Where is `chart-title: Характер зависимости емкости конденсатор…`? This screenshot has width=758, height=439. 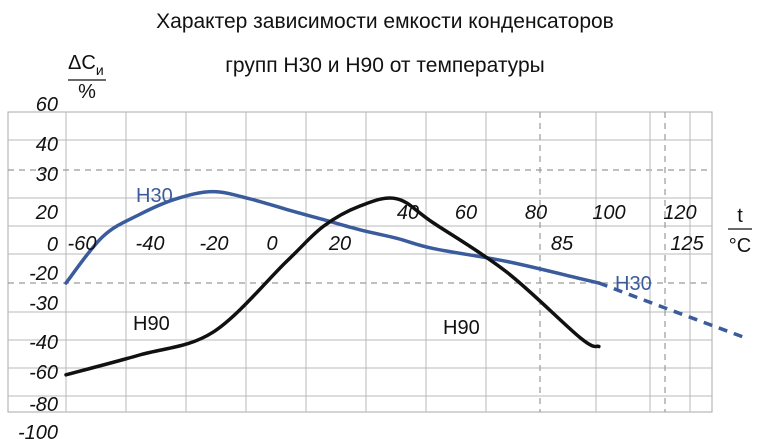
chart-title: Характер зависимости емкости конденсатор… is located at coordinates (385, 21).